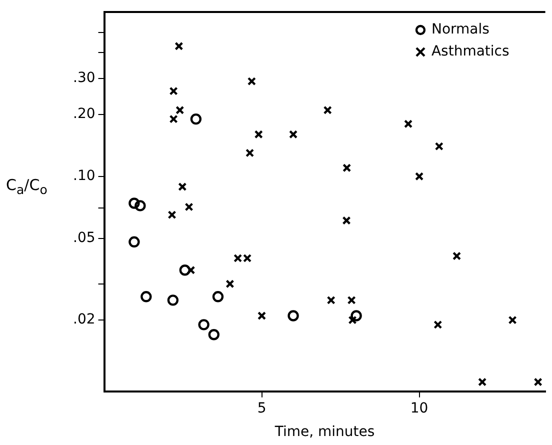 The height and width of the screenshot is (445, 552). Describe the element at coordinates (470, 52) in the screenshot. I see `legend-label: Asthmatics` at that location.